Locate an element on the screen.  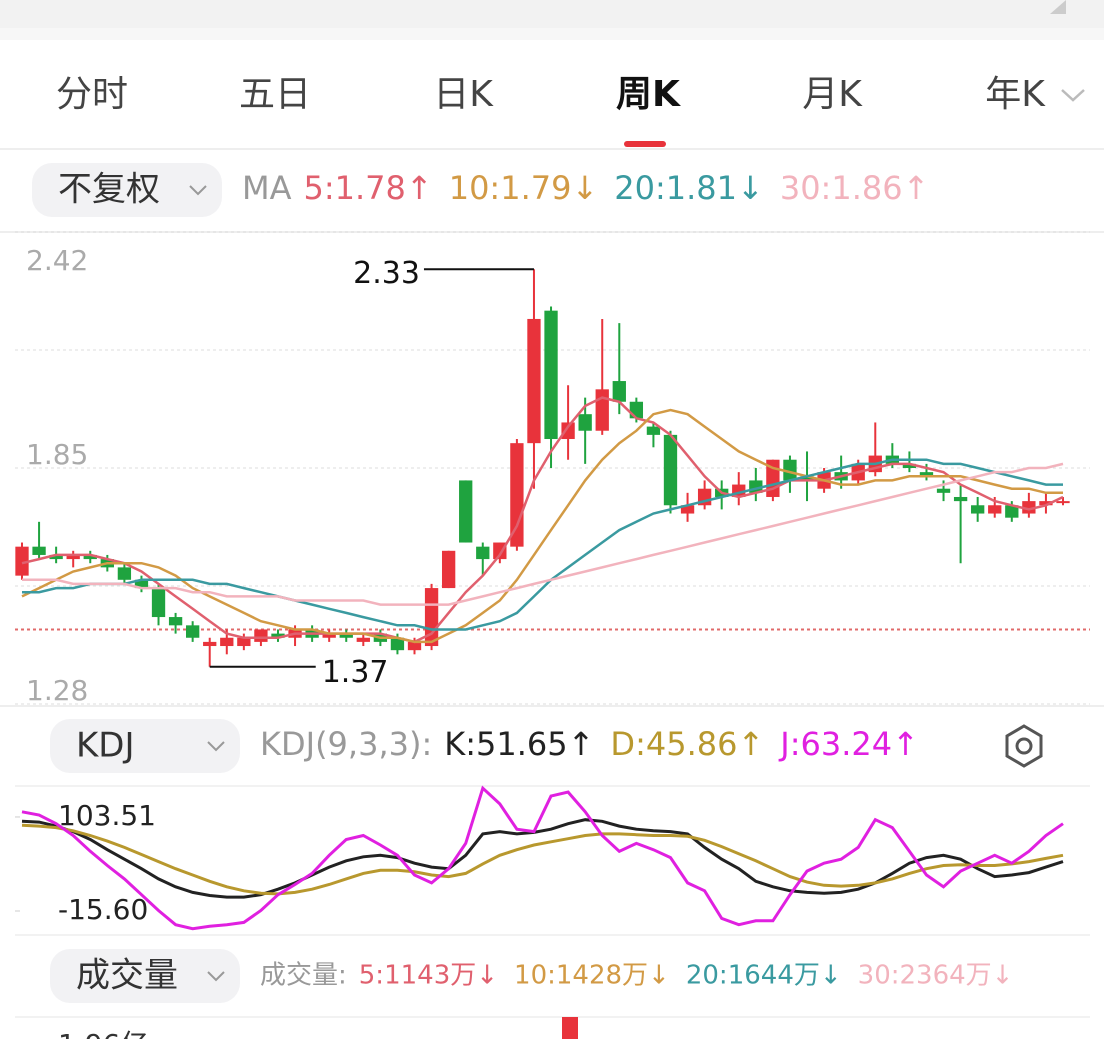
volume-bar-partial is located at coordinates (570, 1028).